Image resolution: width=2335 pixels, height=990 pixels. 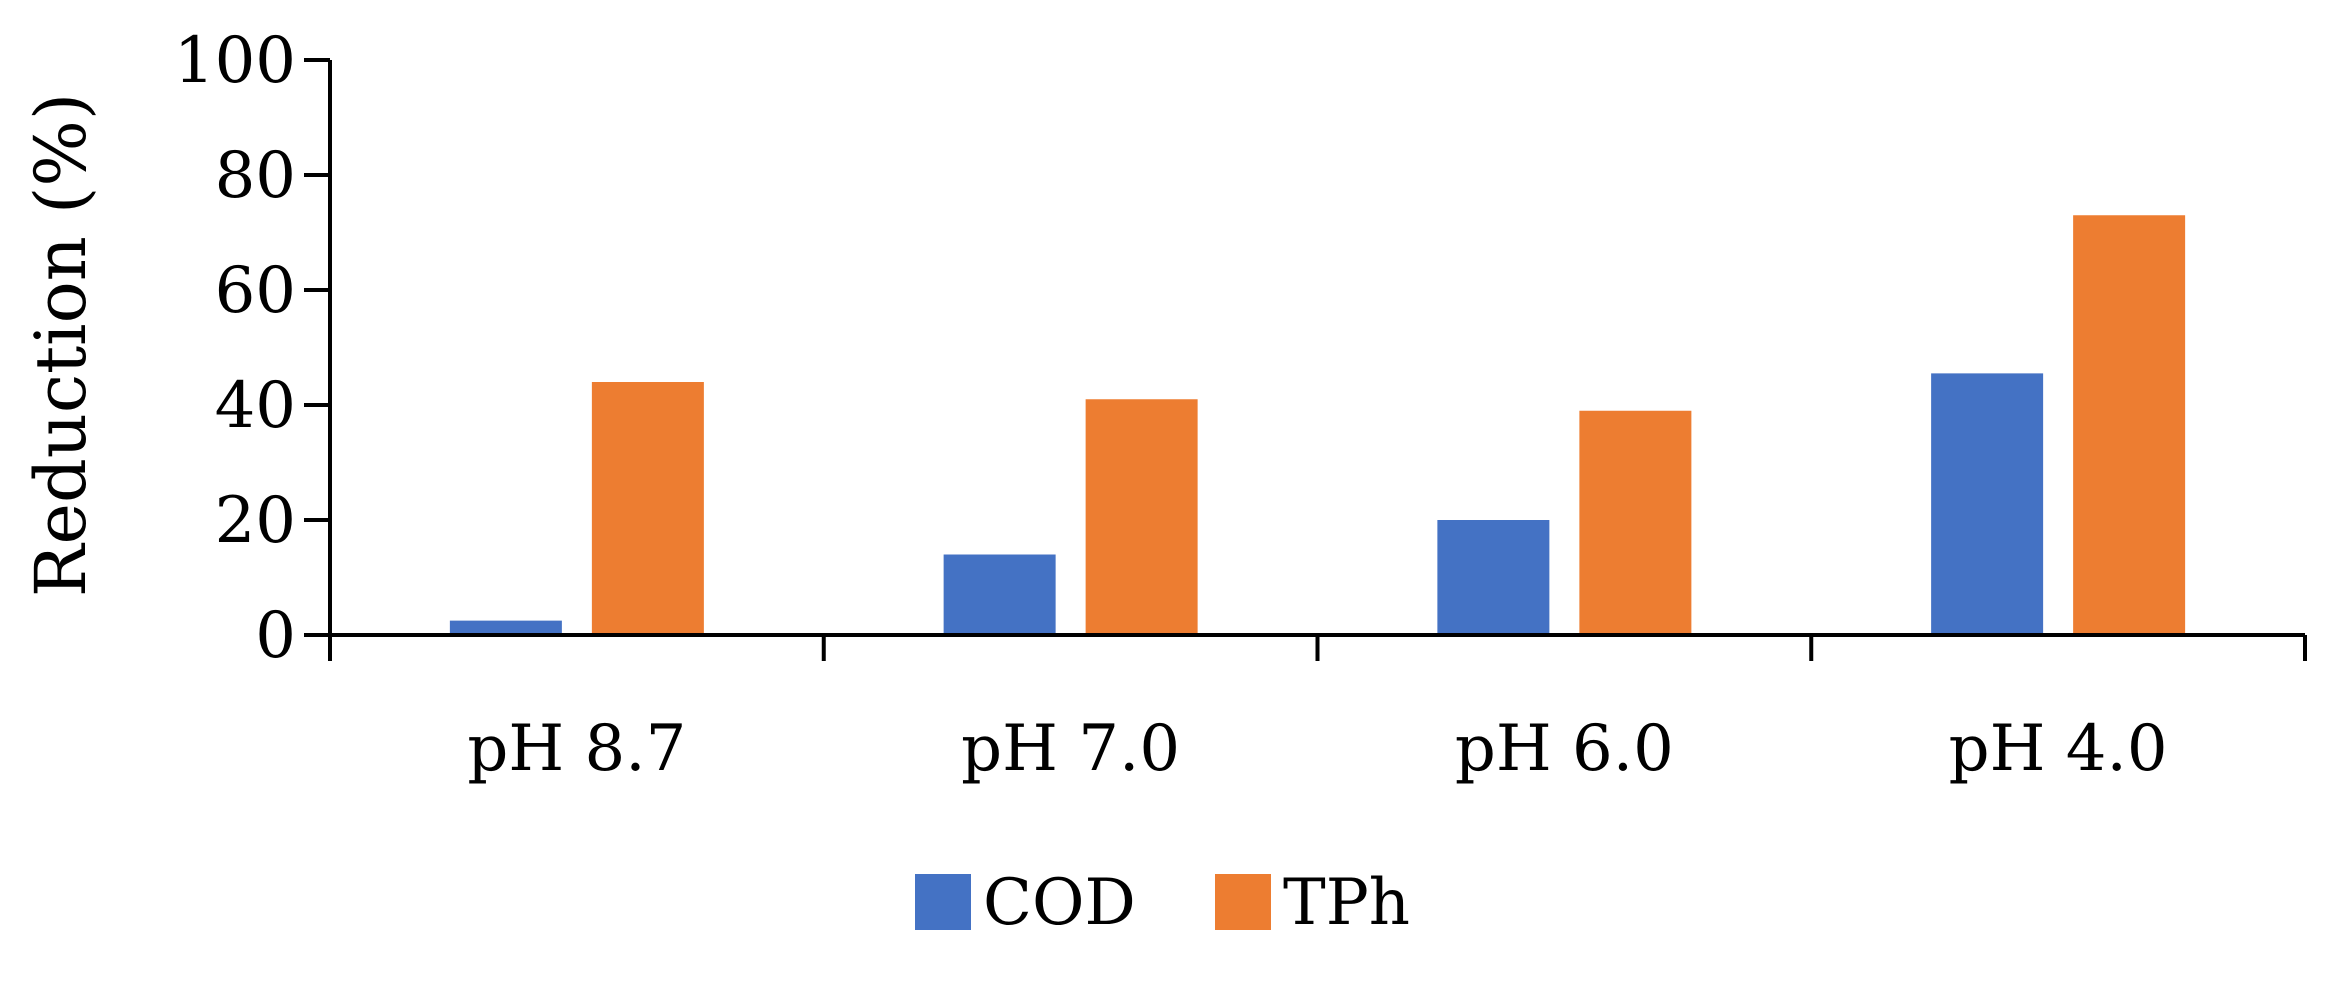 What do you see at coordinates (1059, 903) in the screenshot?
I see `legend-label-cod: COD` at bounding box center [1059, 903].